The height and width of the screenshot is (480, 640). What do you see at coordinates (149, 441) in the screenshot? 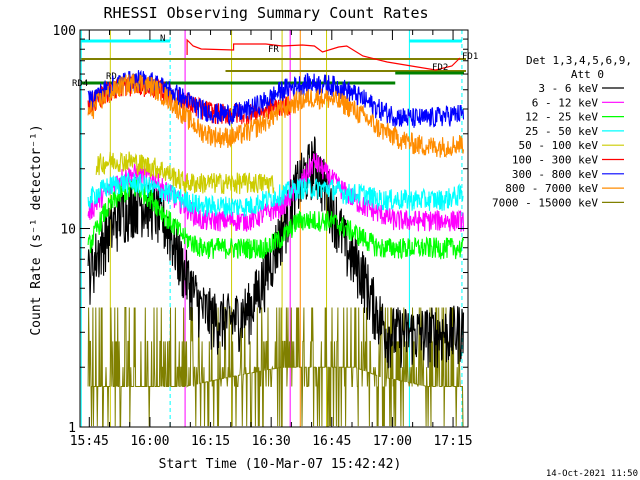
I see `x-tick-label: 16:00` at bounding box center [149, 441].